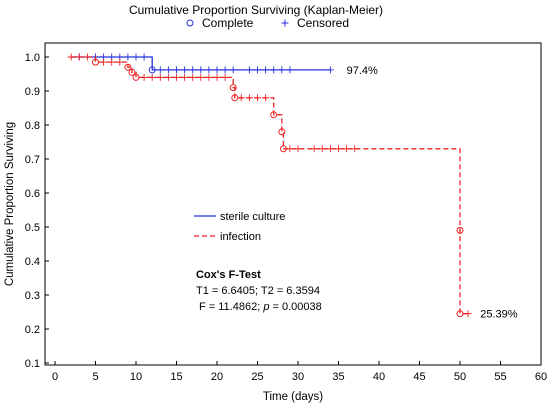 The height and width of the screenshot is (408, 550). What do you see at coordinates (32, 296) in the screenshot?
I see `y-tick-label: 0.3` at bounding box center [32, 296].